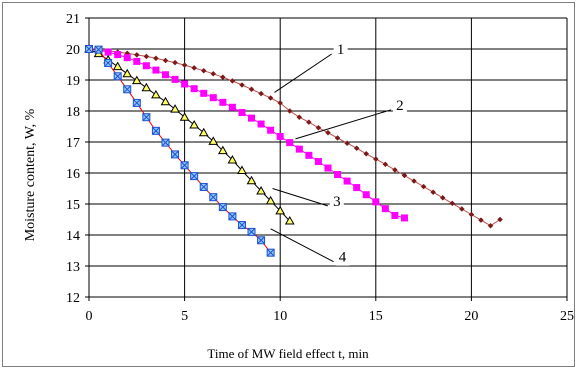 The width and height of the screenshot is (578, 370). I want to click on y-tick-label: 18, so click(73, 112).